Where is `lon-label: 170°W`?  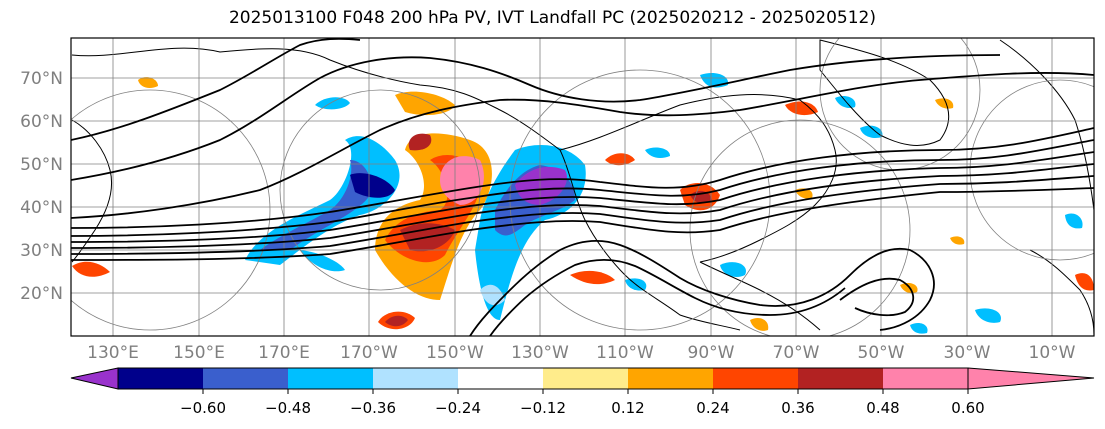
lon-label: 170°W is located at coordinates (369, 353).